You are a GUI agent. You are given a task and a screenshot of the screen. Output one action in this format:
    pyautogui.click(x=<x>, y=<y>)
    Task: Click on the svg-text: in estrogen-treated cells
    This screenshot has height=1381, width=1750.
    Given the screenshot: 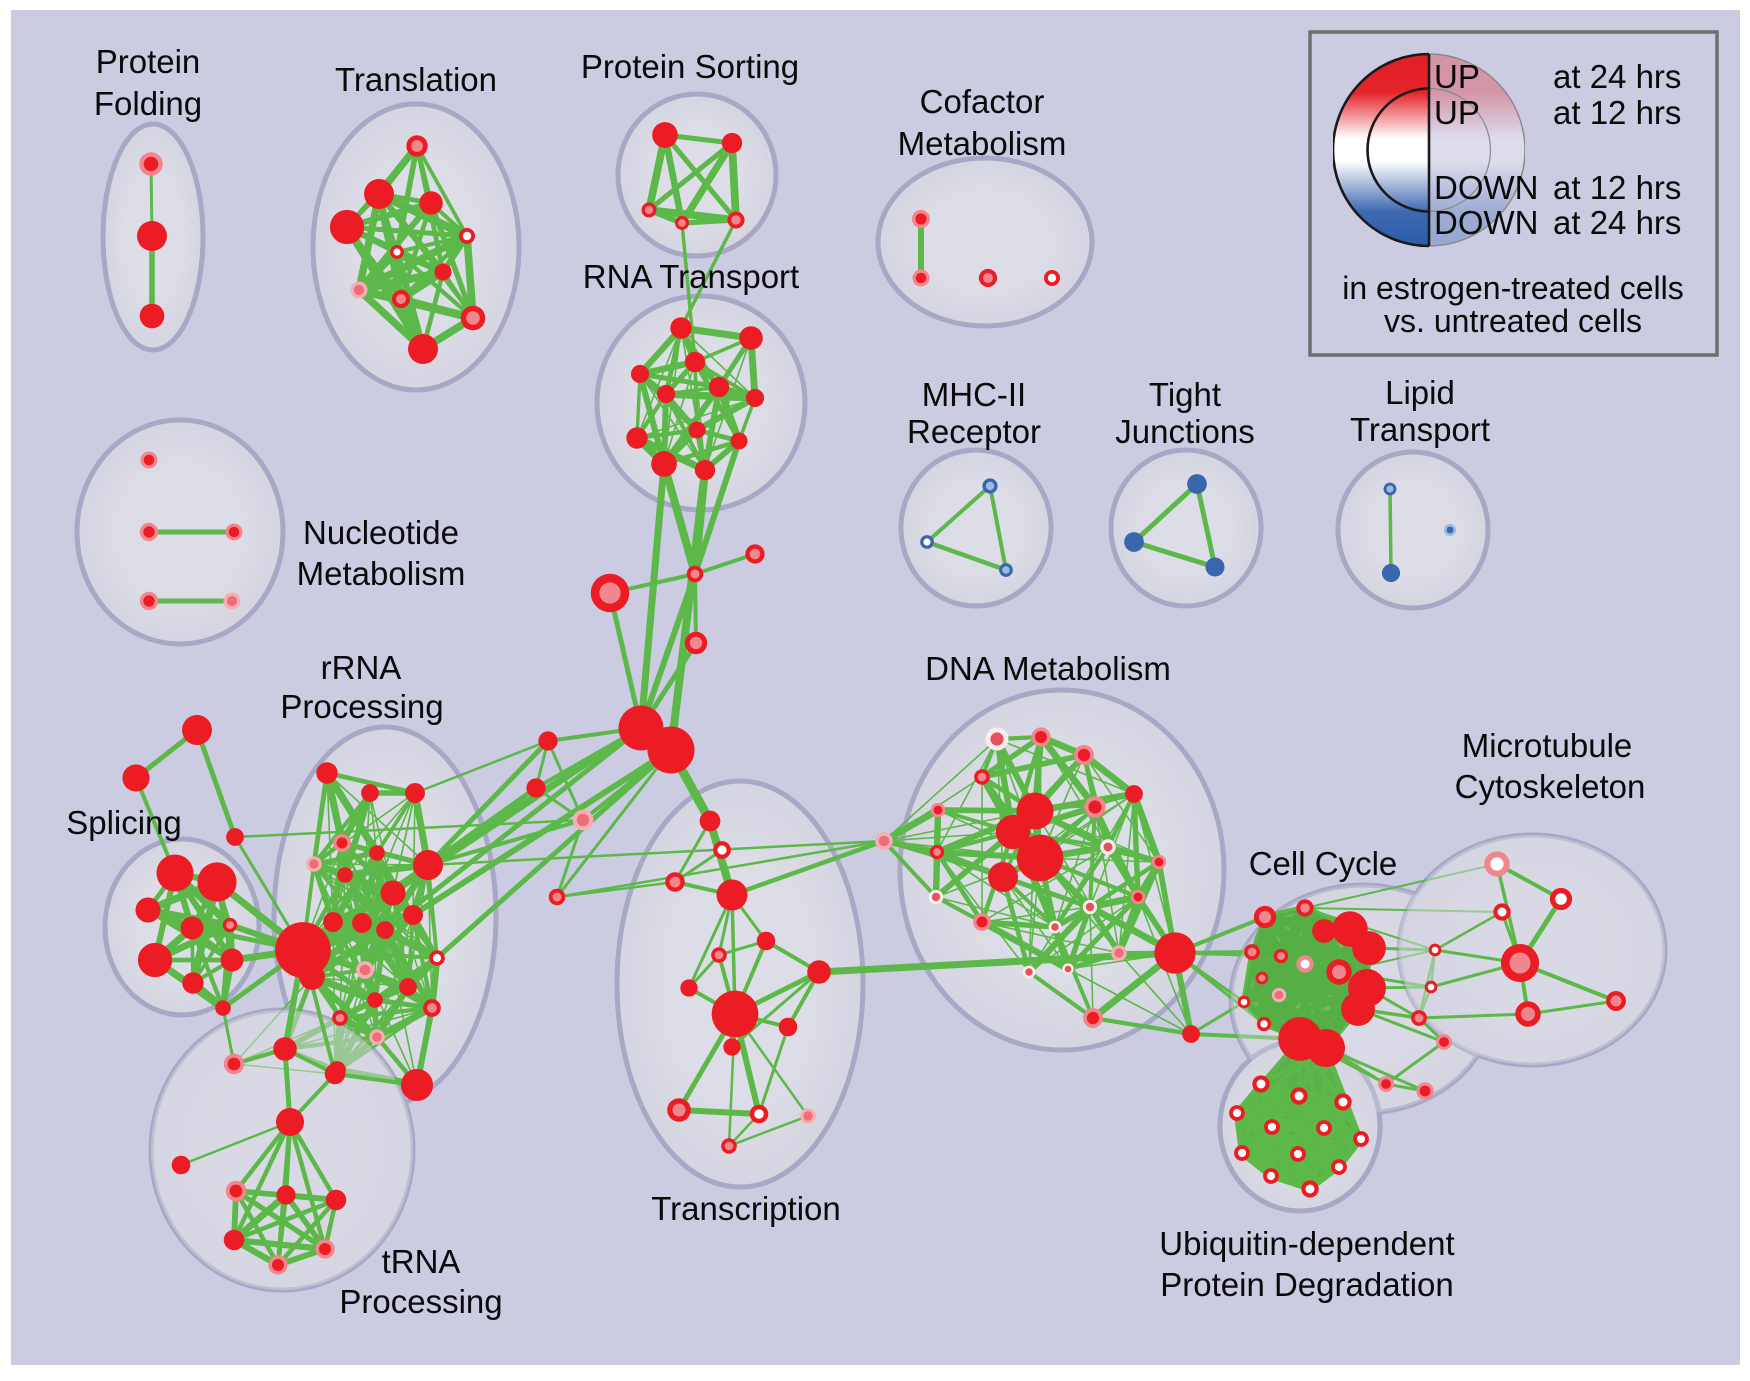 What is the action you would take?
    pyautogui.click(x=1513, y=288)
    